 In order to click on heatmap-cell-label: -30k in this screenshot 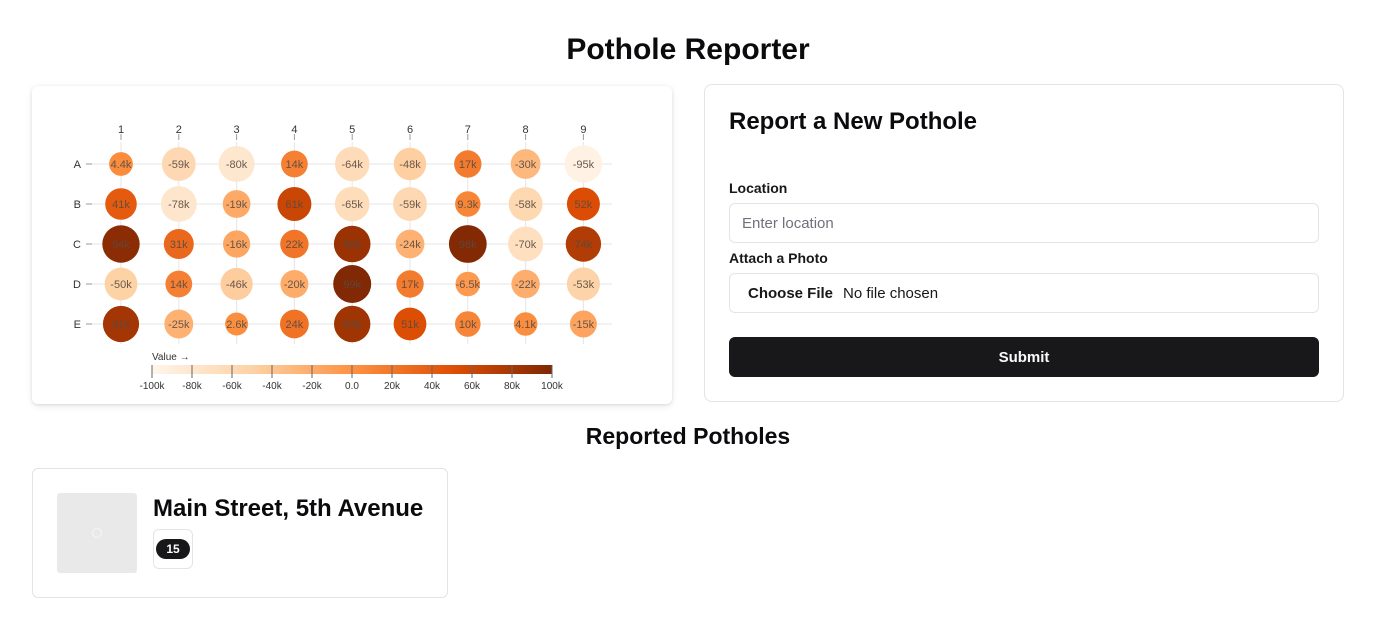, I will do `click(526, 165)`.